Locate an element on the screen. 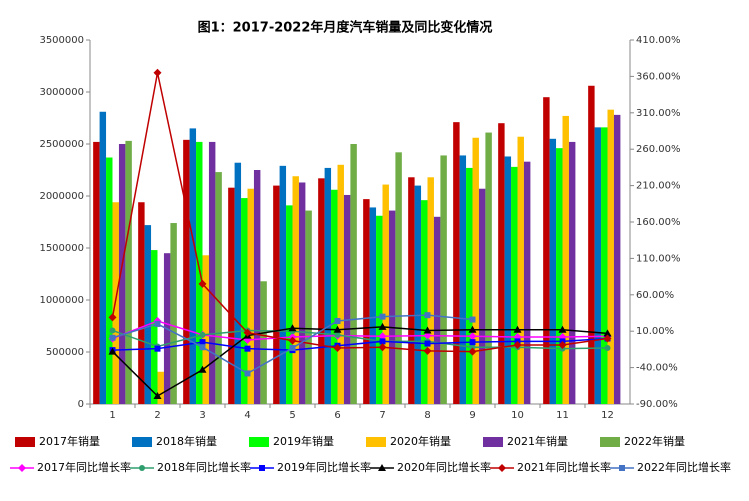  y2-tick-label: 60.00% is located at coordinates (655, 295).